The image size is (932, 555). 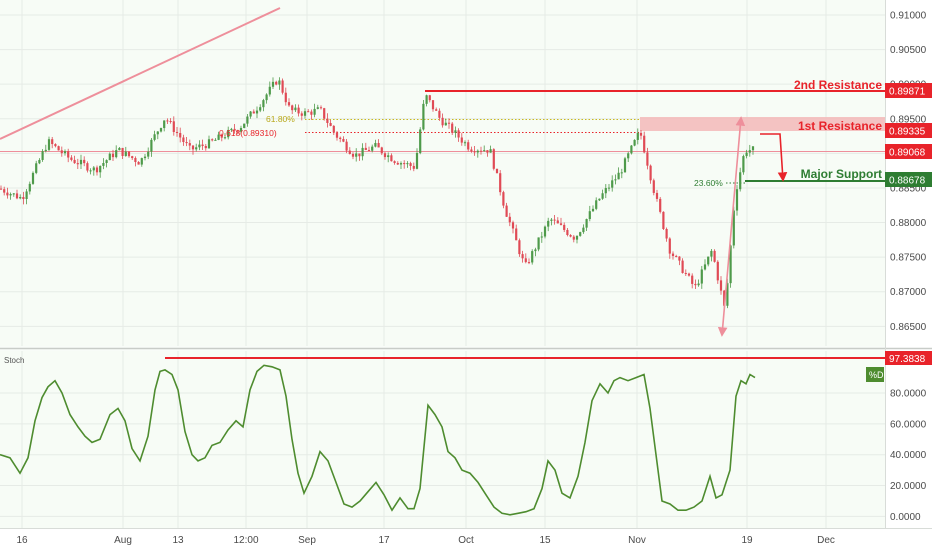 What do you see at coordinates (466, 540) in the screenshot?
I see `time-tick-label: Oct` at bounding box center [466, 540].